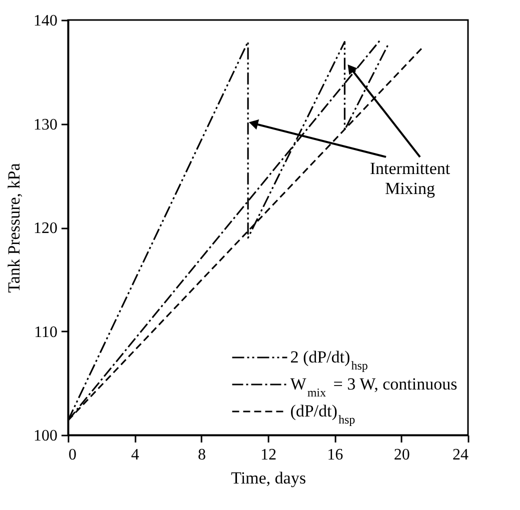  I want to click on y-tick-label: 120, so click(46, 228).